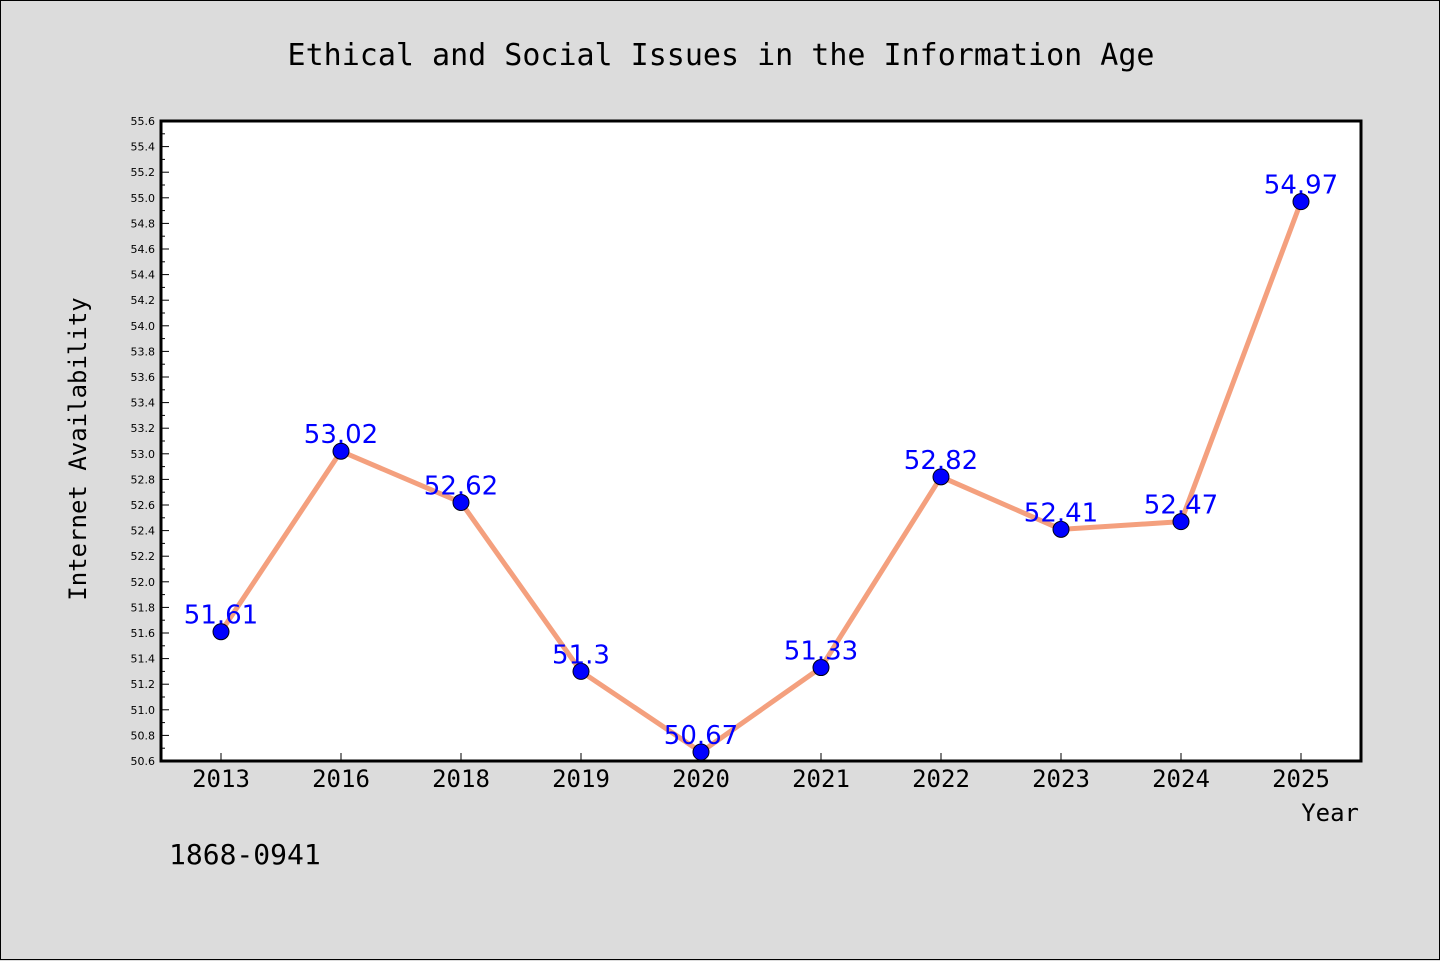 The height and width of the screenshot is (961, 1440). Describe the element at coordinates (581, 655) in the screenshot. I see `data-label: 51.3` at that location.